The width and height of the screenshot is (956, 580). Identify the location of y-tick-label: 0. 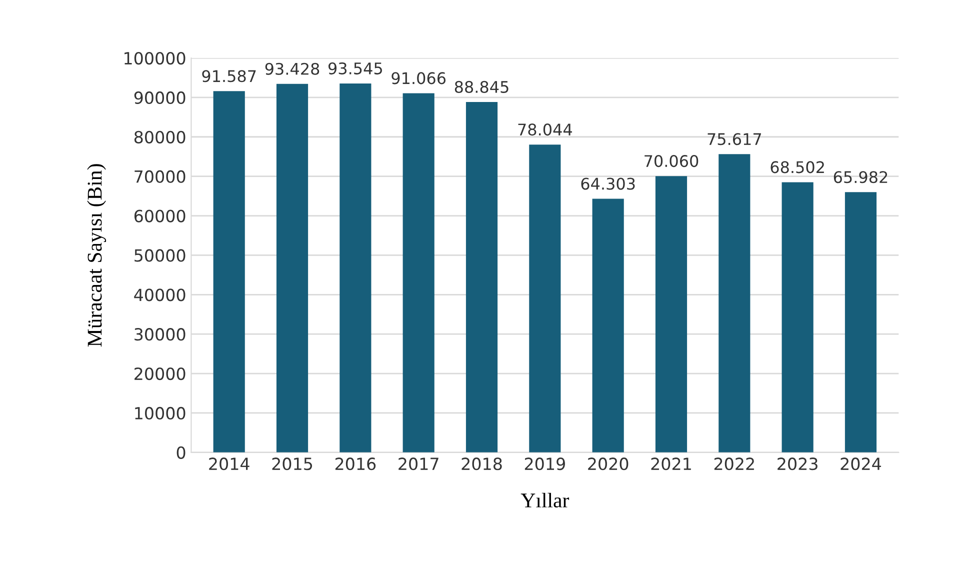
(181, 452).